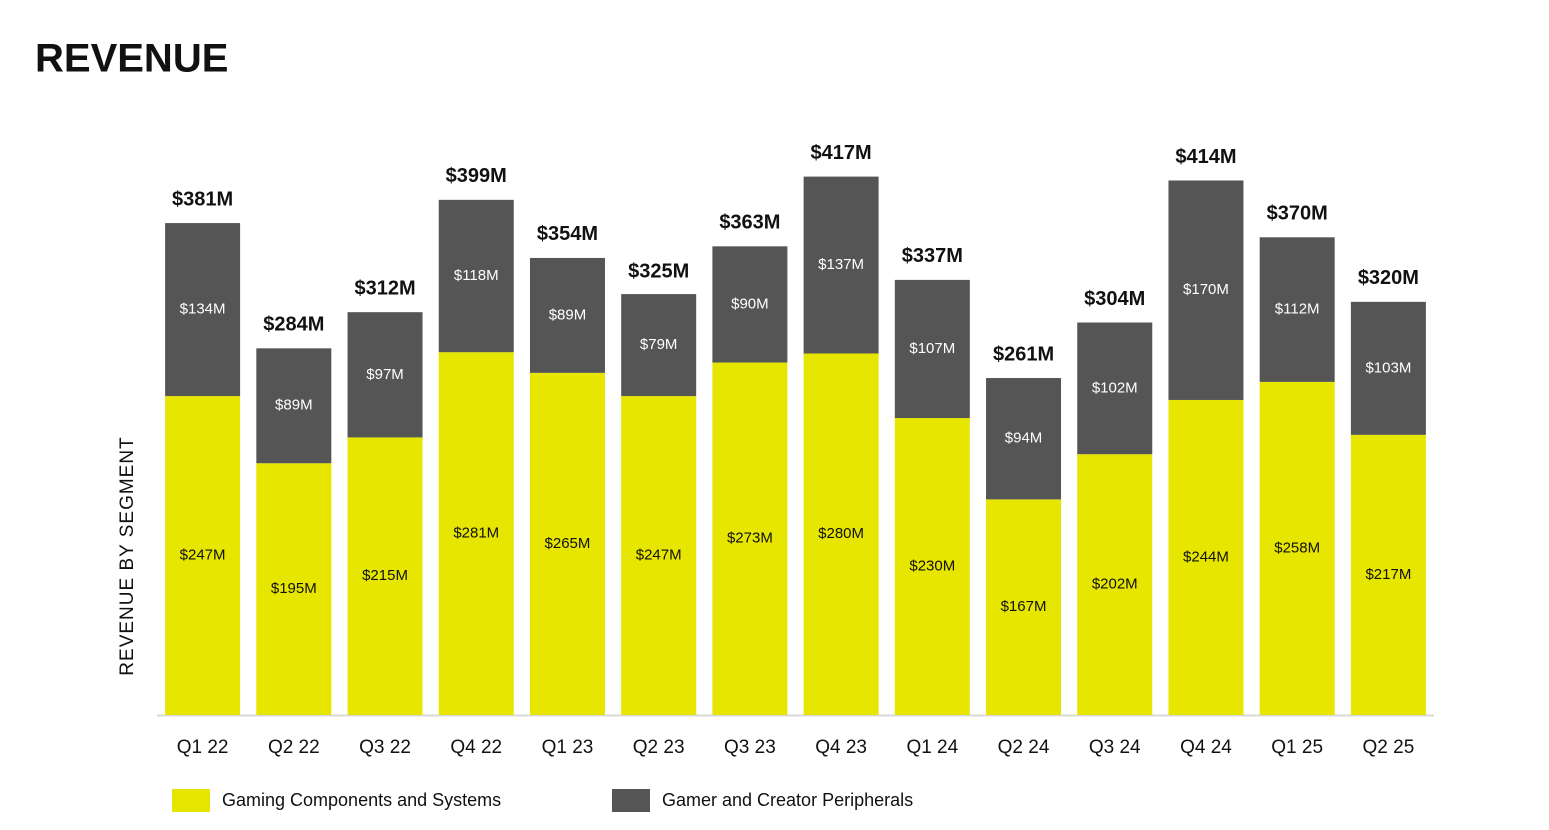  What do you see at coordinates (202, 199) in the screenshot?
I see `total-label: $381M` at bounding box center [202, 199].